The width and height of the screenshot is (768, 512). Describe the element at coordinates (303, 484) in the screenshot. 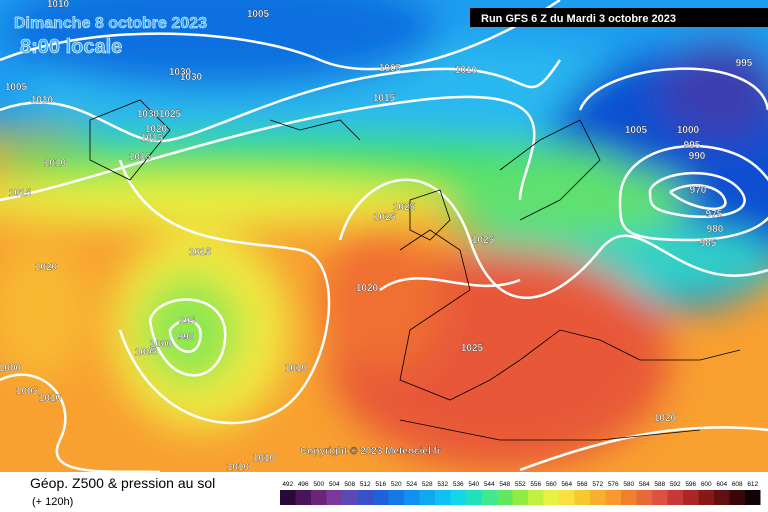

I see `colorbar-label: 496` at that location.